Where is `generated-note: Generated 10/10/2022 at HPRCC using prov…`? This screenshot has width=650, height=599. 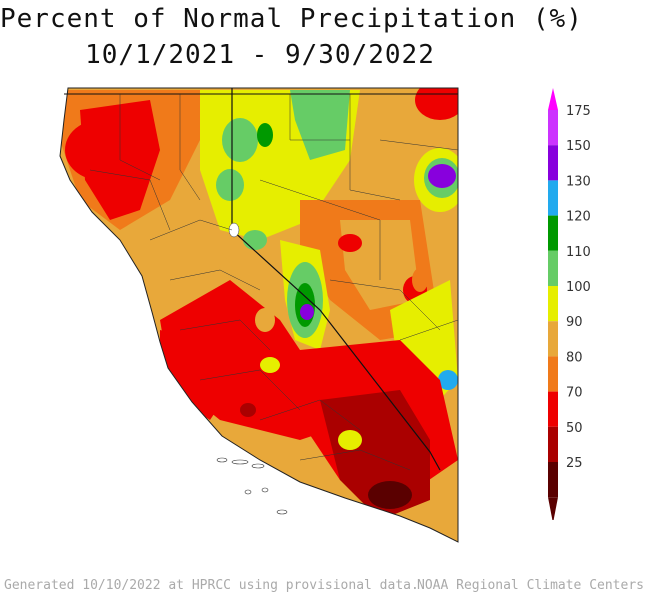
generated-note: Generated 10/10/2022 at HPRCC using prov… is located at coordinates (211, 585).